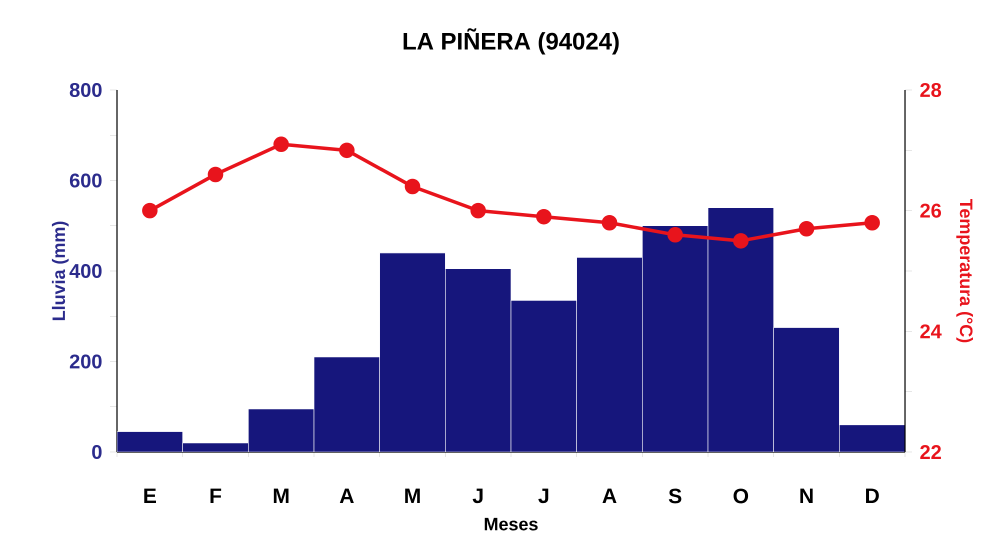  I want to click on x-tick-label: O, so click(741, 496).